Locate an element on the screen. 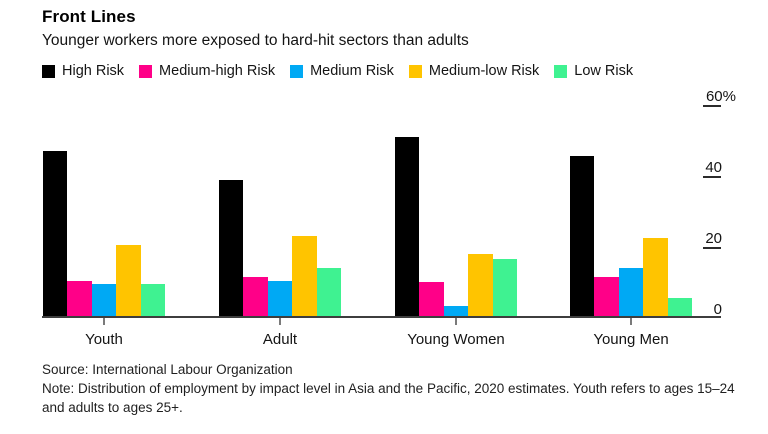 The width and height of the screenshot is (768, 434). bar-youth-high-risk is located at coordinates (55, 234).